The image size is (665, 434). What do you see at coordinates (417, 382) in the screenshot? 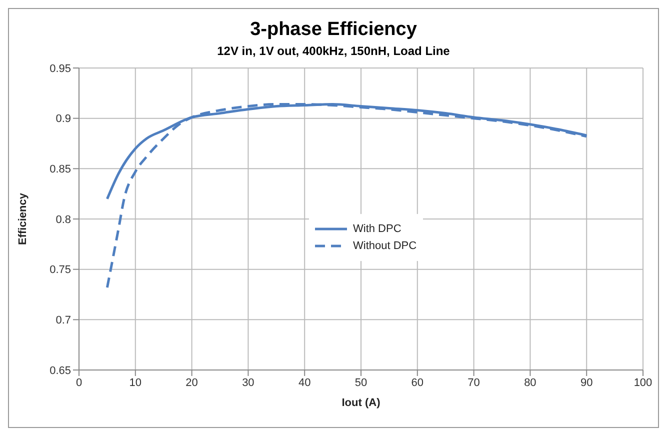
I see `x-tick-label: 60` at bounding box center [417, 382].